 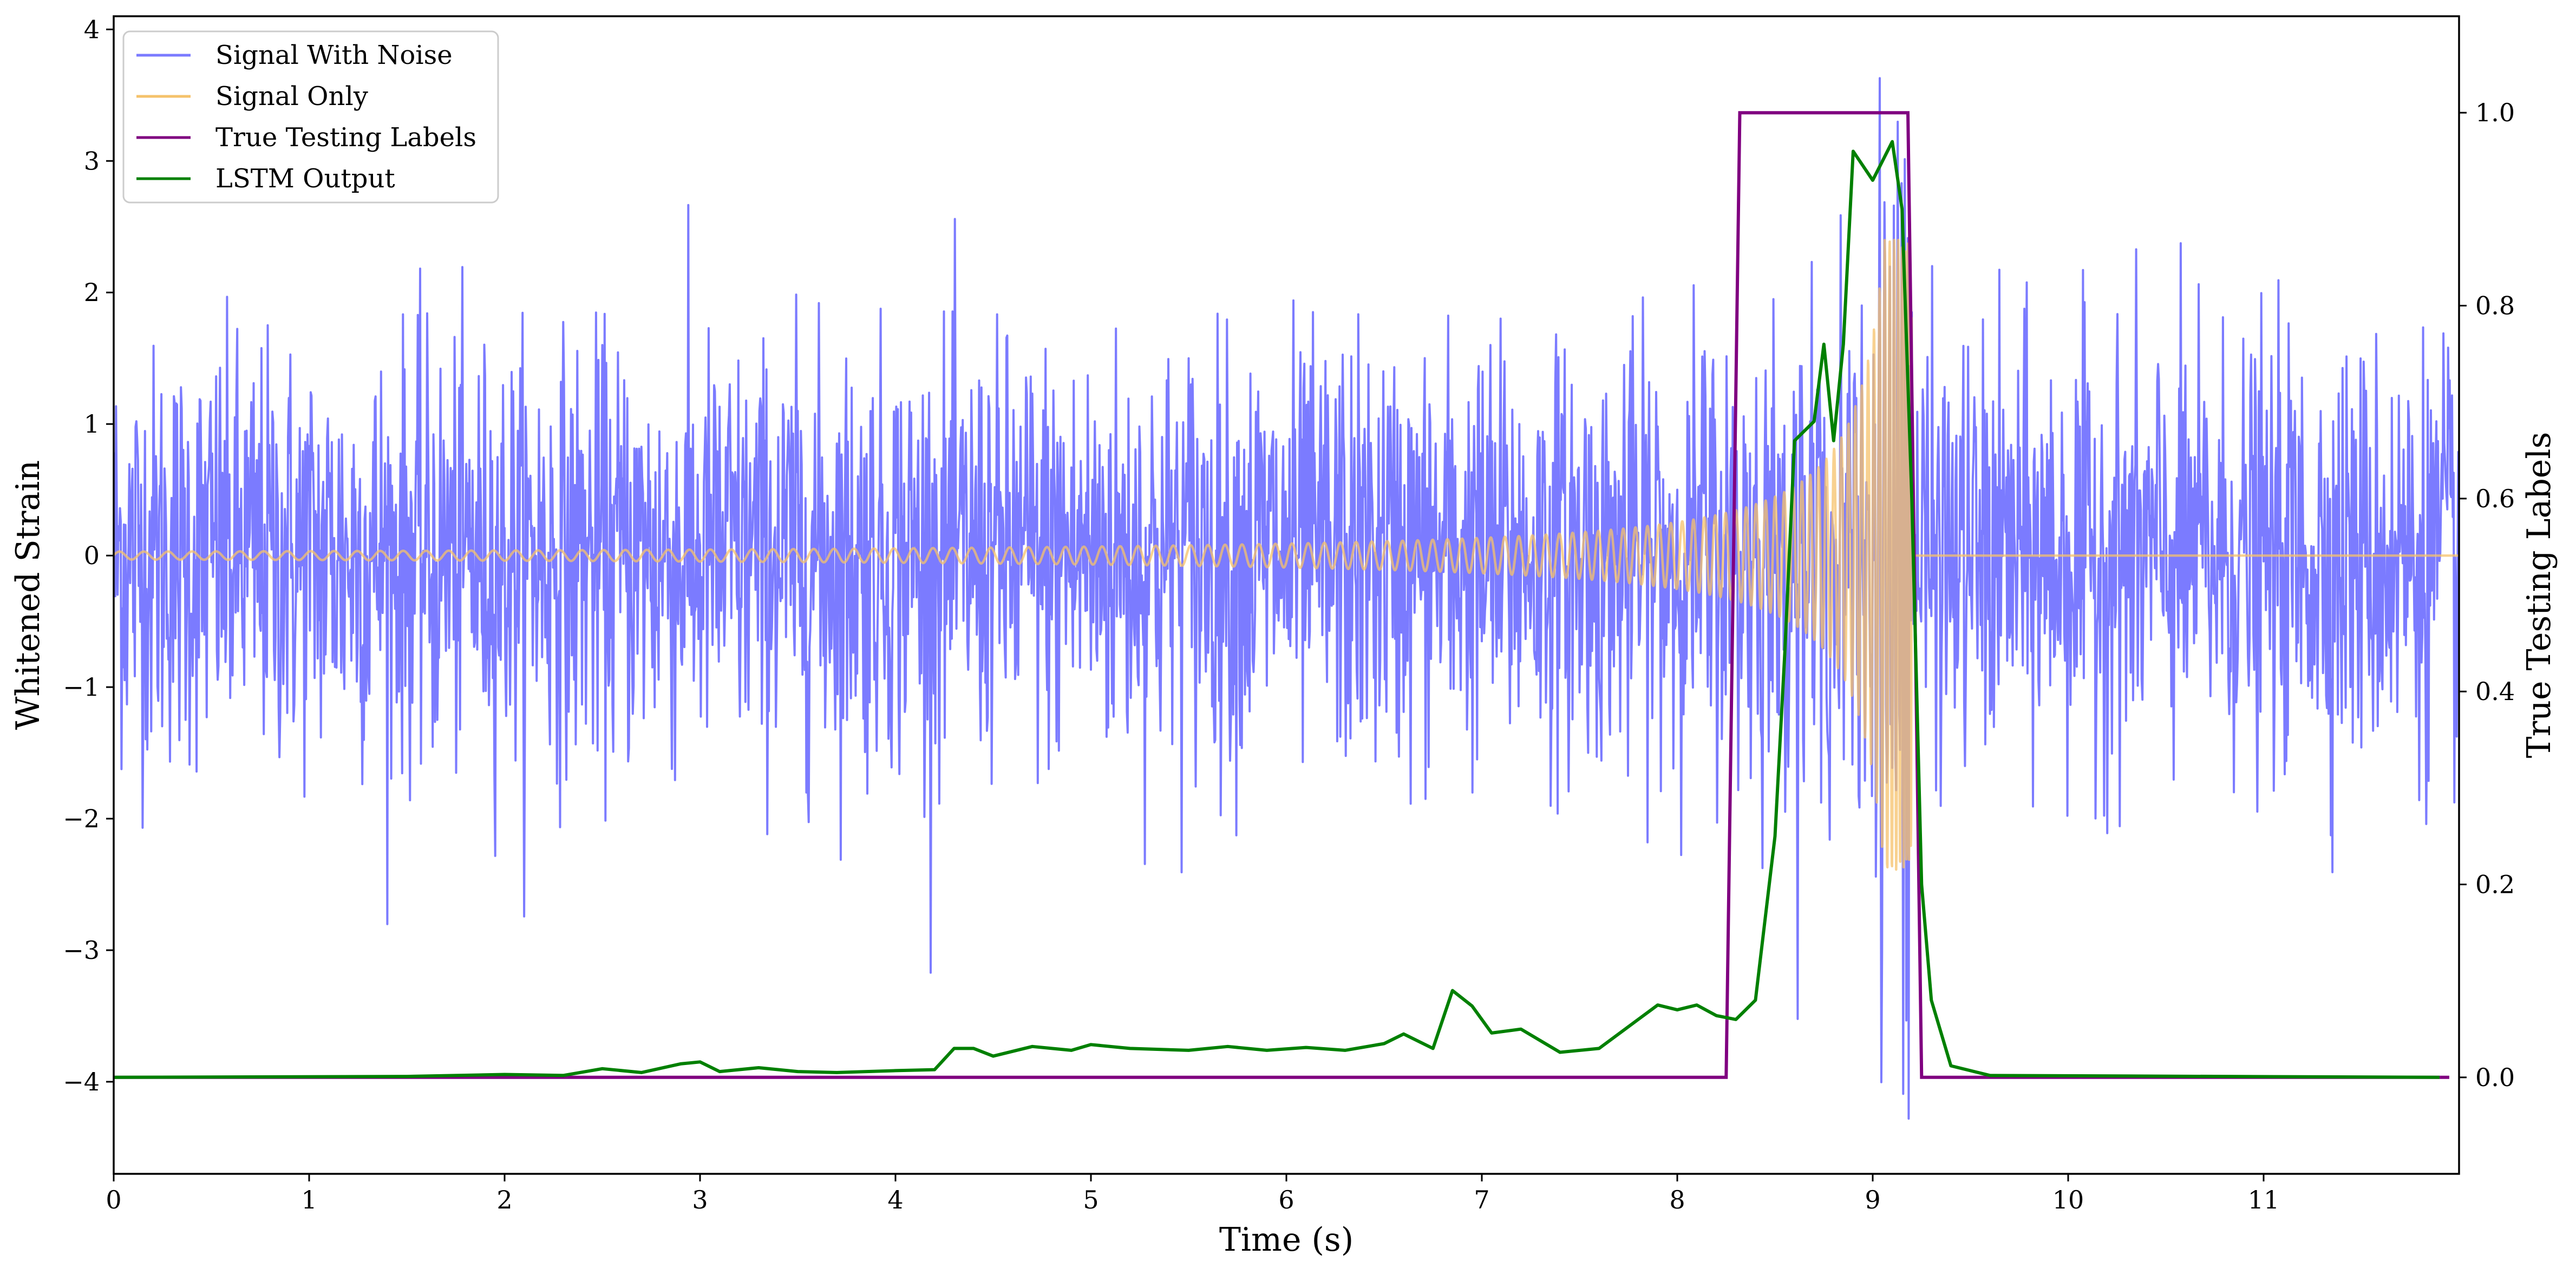 What do you see at coordinates (305, 179) in the screenshot?
I see `legend-label-lstm-output: LSTM Output` at bounding box center [305, 179].